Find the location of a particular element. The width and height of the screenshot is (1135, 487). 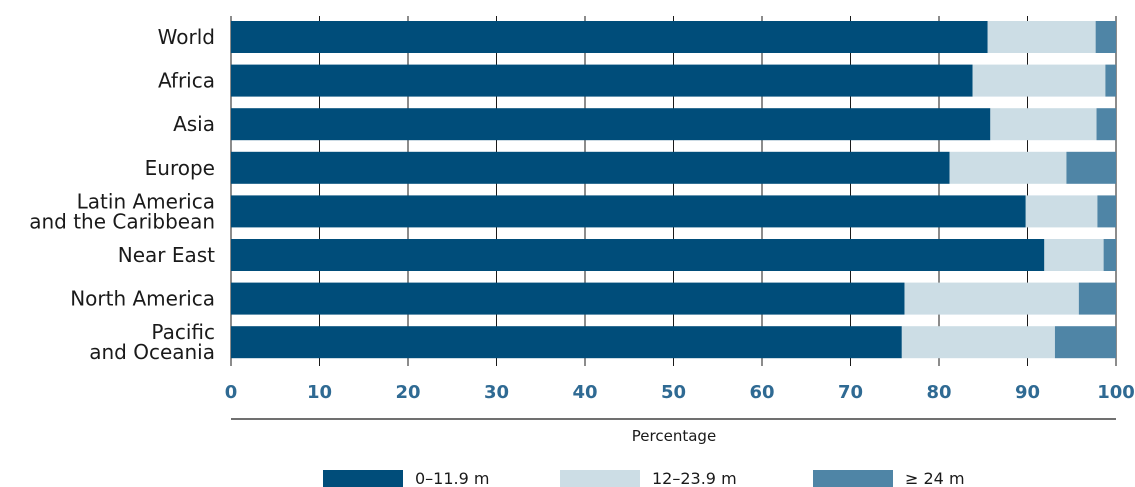

x-tick-label: 90 is located at coordinates (1027, 392).